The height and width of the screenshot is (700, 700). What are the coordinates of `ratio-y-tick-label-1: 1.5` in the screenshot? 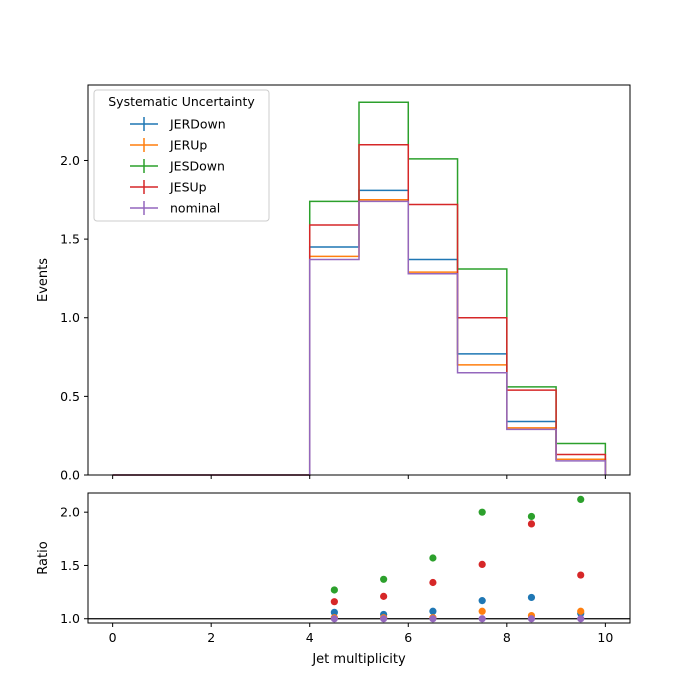 It's located at (70, 565).